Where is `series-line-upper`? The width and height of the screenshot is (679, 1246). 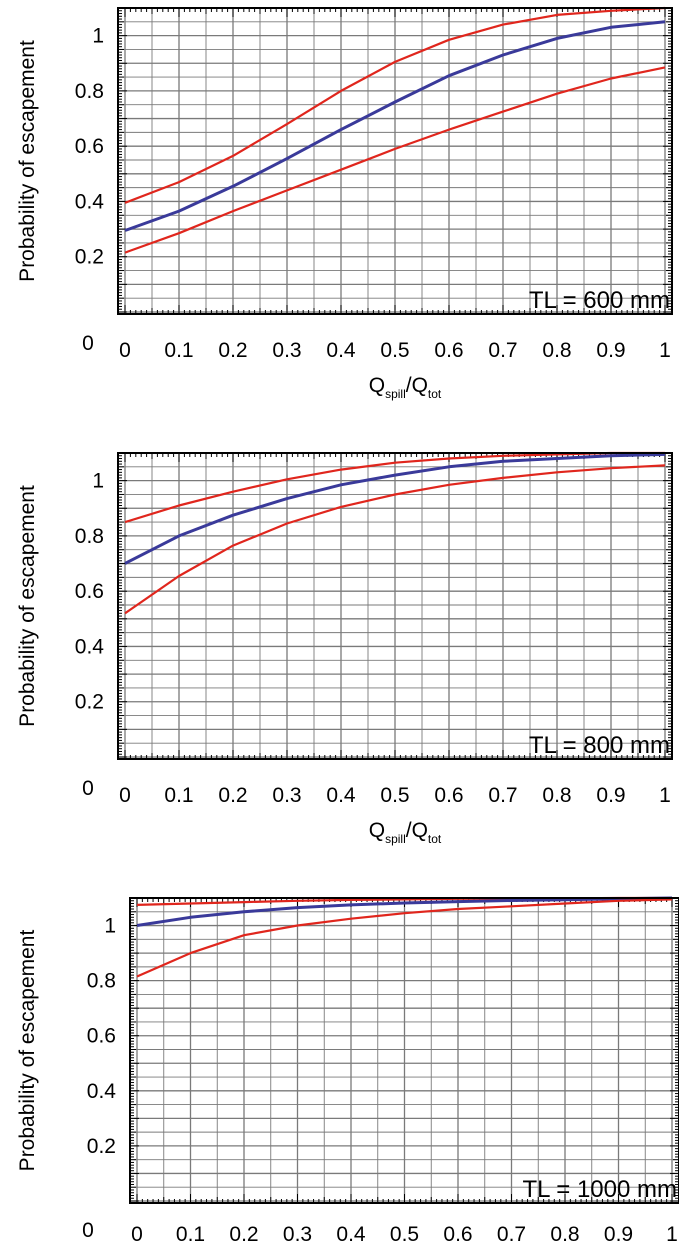 series-line-upper is located at coordinates (395, 105).